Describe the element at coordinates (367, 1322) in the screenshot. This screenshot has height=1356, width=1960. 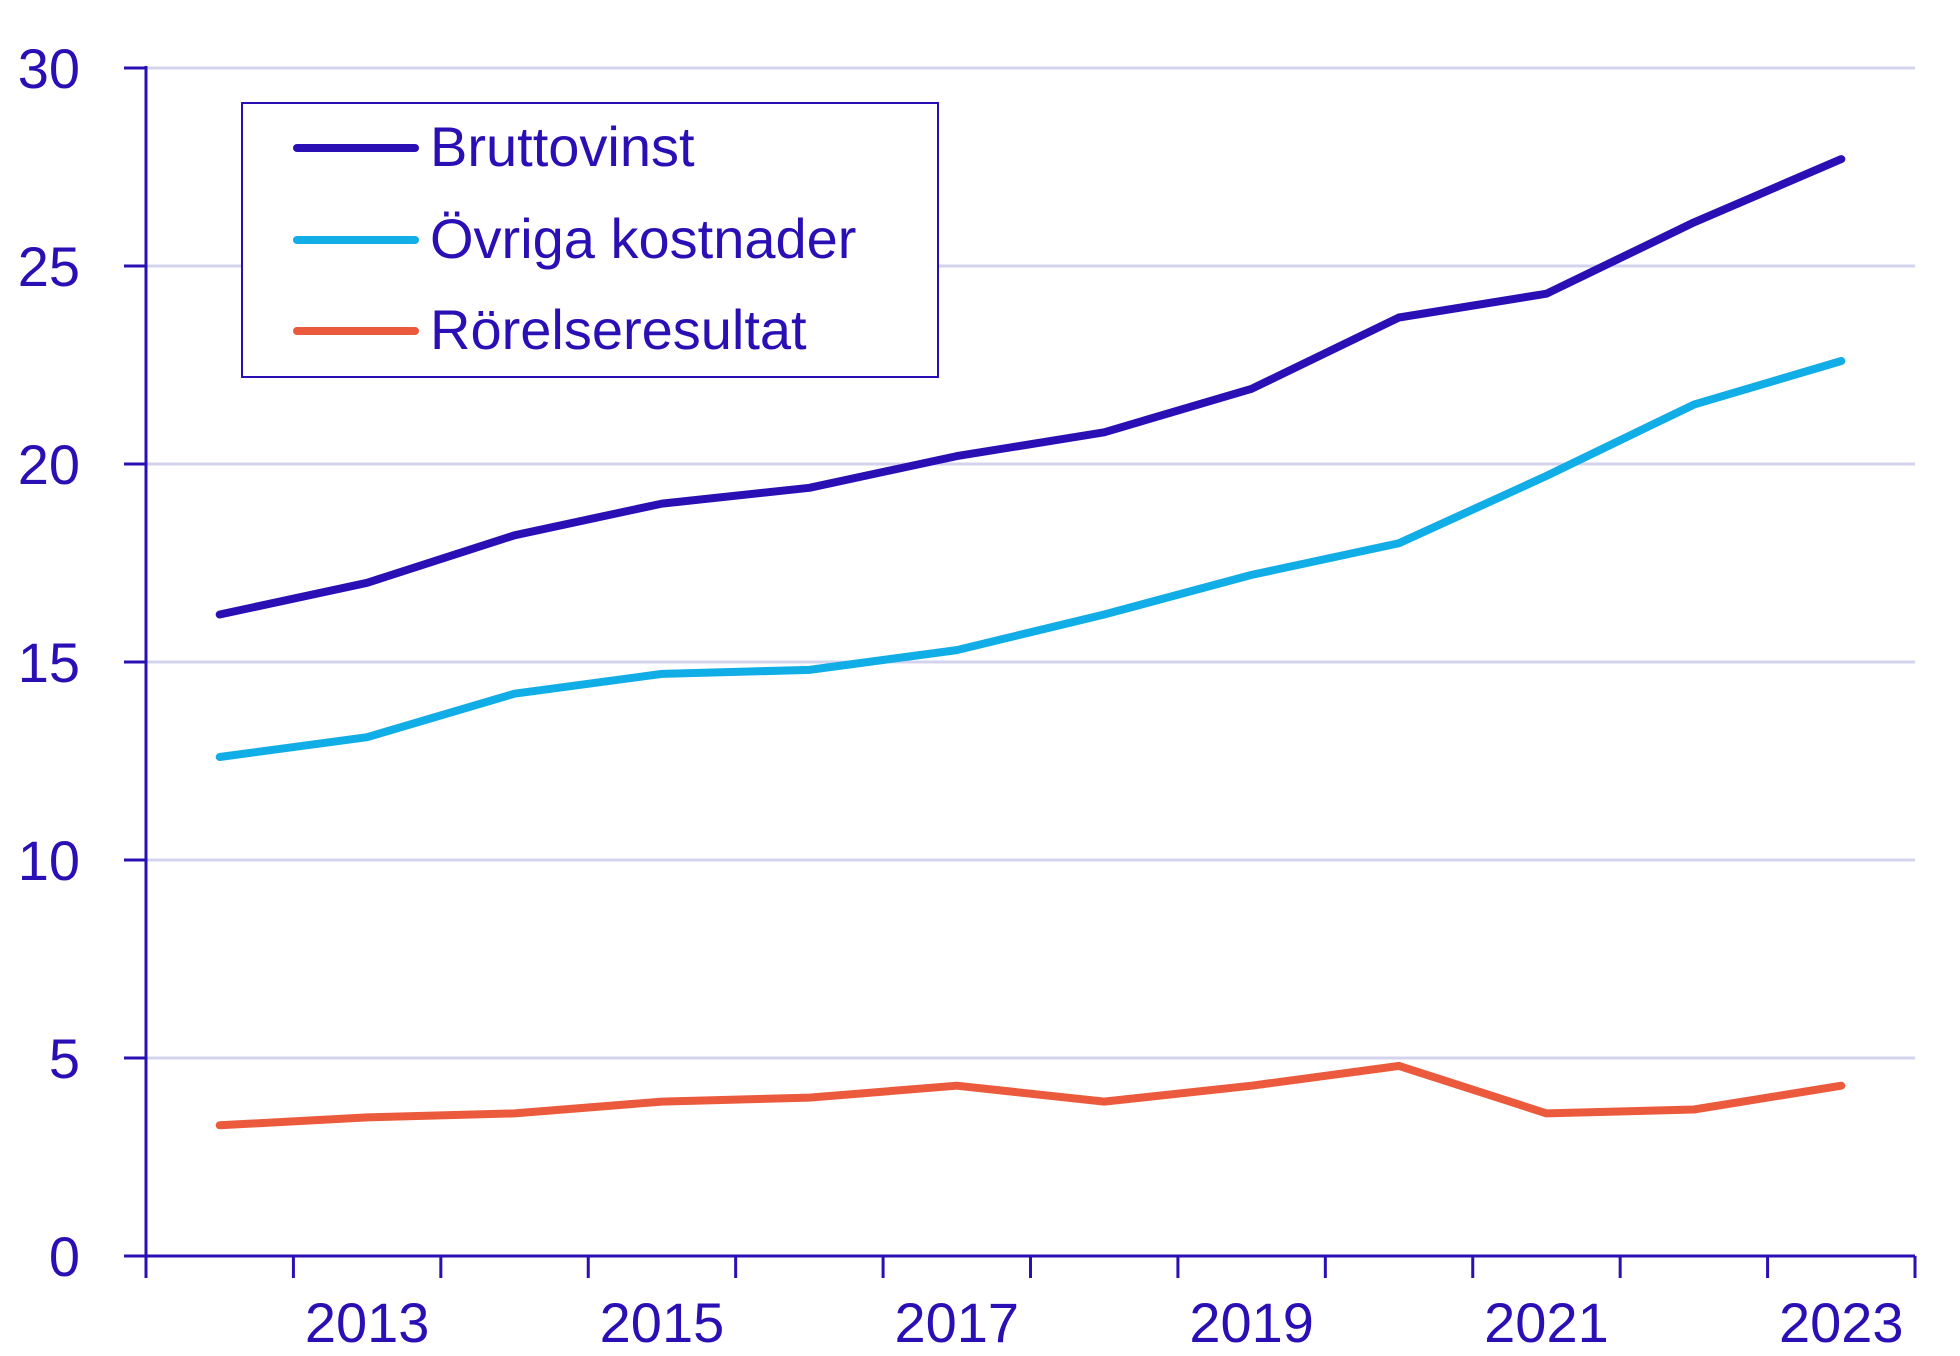
I see `x-tick-label: 2013` at that location.